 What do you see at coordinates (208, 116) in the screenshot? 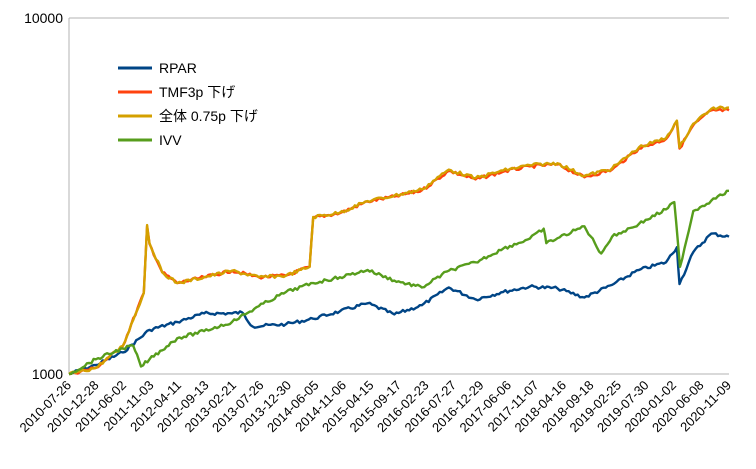
I see `legend-label-2: 全体 0.75p 下げ` at bounding box center [208, 116].